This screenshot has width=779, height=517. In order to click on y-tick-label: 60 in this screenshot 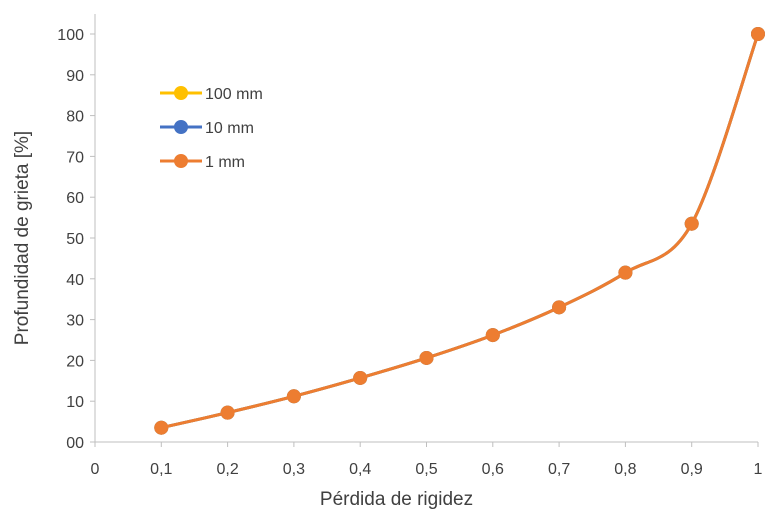, I will do `click(75, 198)`.